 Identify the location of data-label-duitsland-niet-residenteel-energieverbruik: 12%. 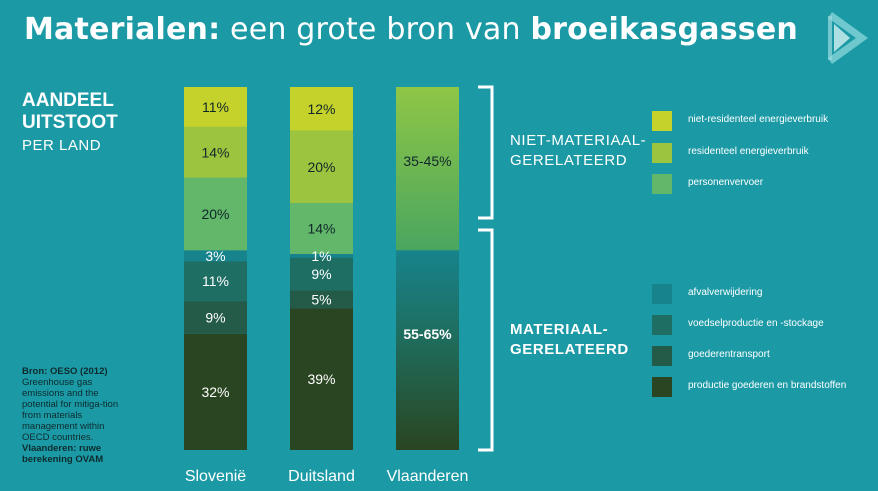
(321, 109).